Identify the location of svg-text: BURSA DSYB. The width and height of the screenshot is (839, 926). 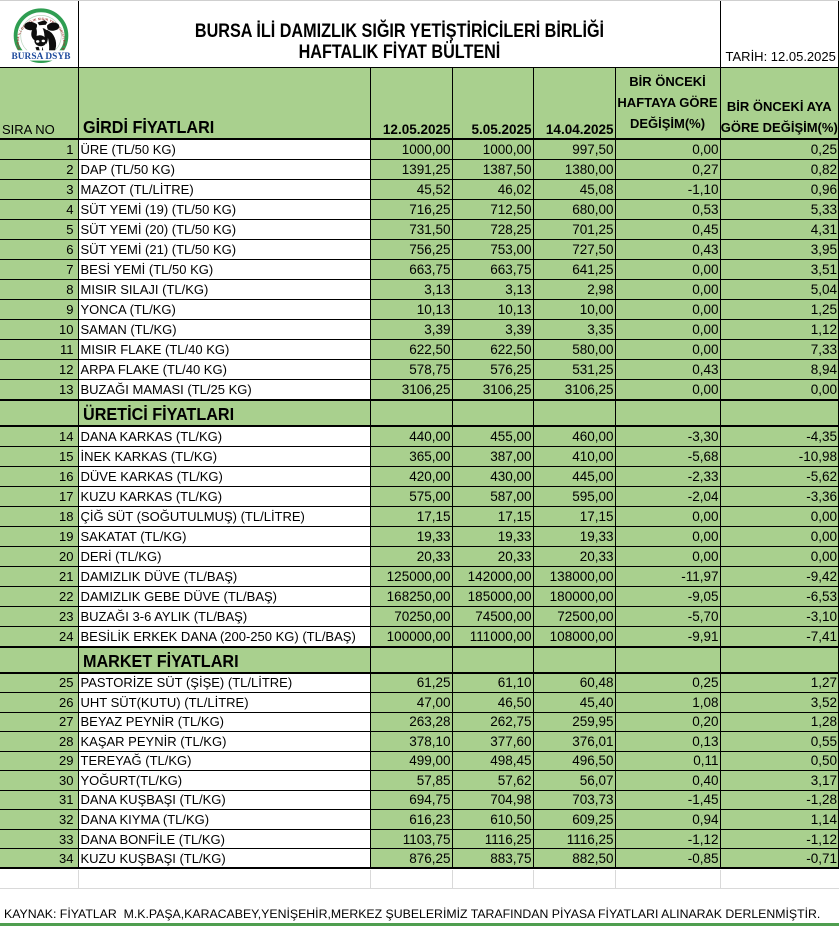
(40, 57).